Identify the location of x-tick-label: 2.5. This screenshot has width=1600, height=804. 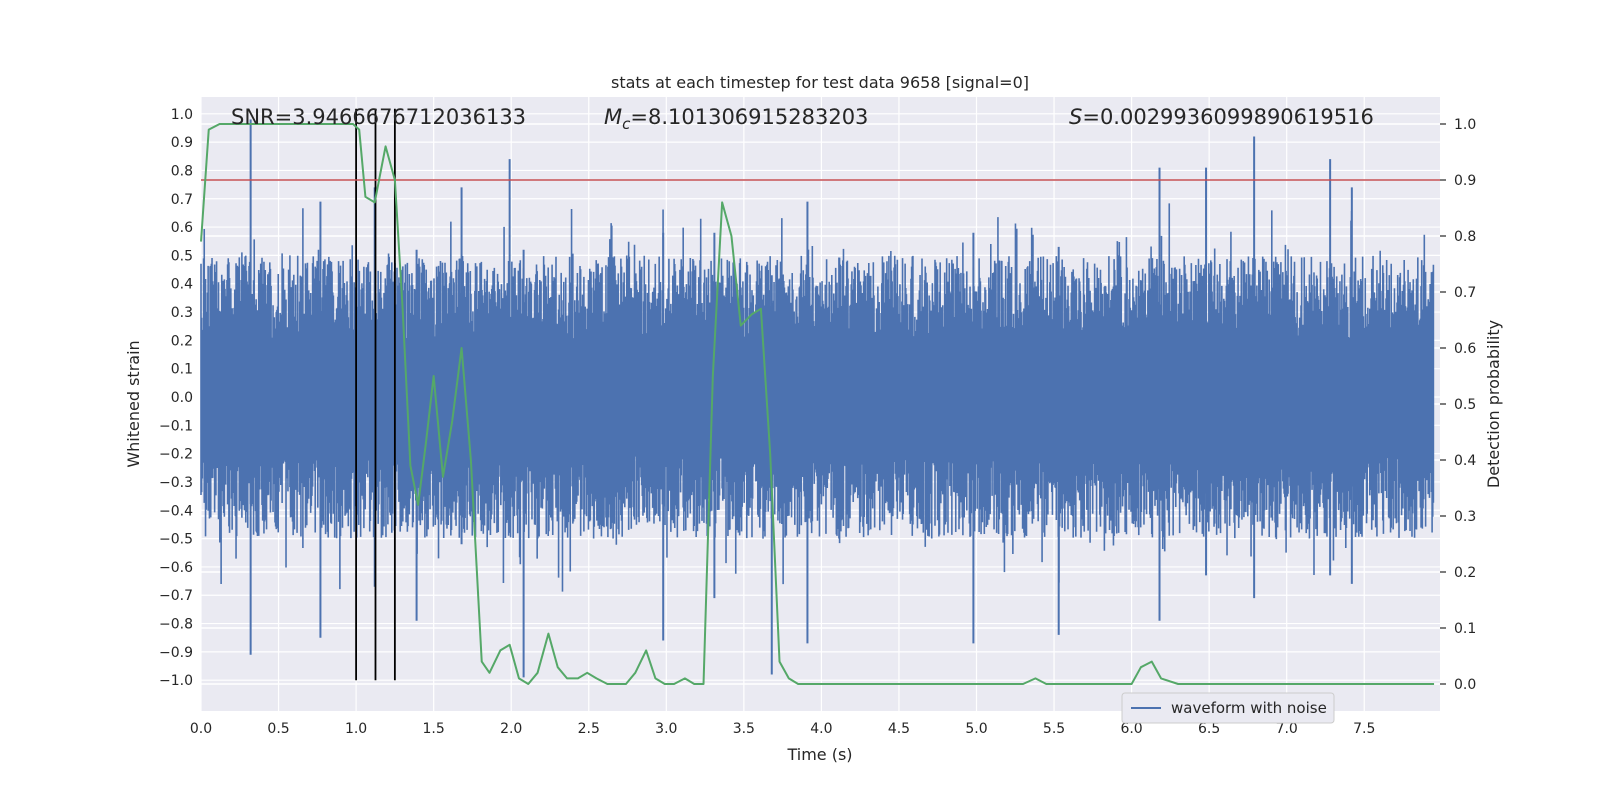
(589, 729).